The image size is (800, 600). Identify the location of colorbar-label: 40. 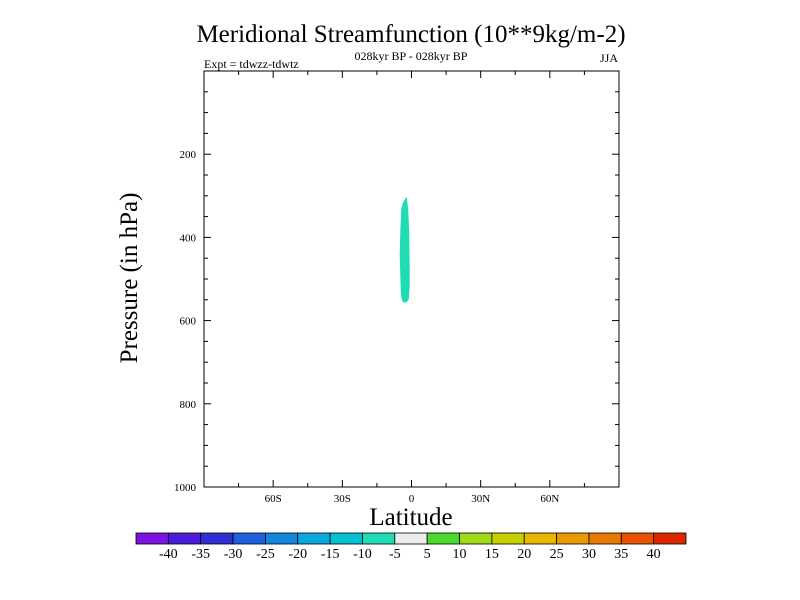
(654, 554).